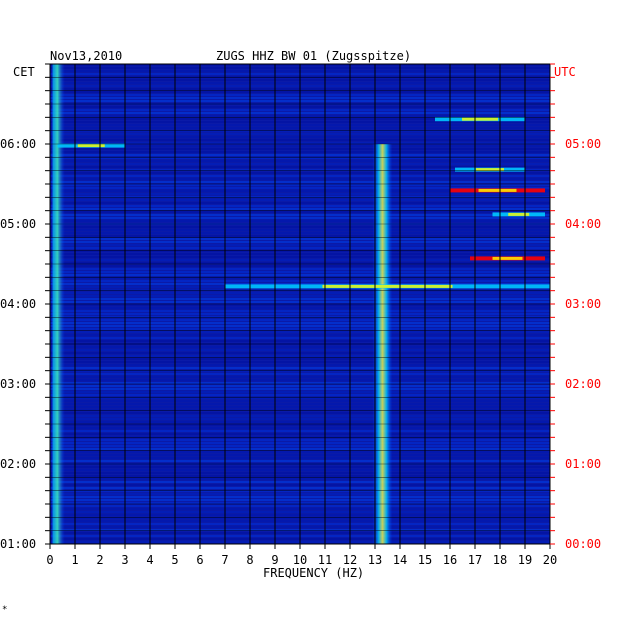 This screenshot has height=624, width=630. What do you see at coordinates (225, 560) in the screenshot?
I see `x-tick-label: 7` at bounding box center [225, 560].